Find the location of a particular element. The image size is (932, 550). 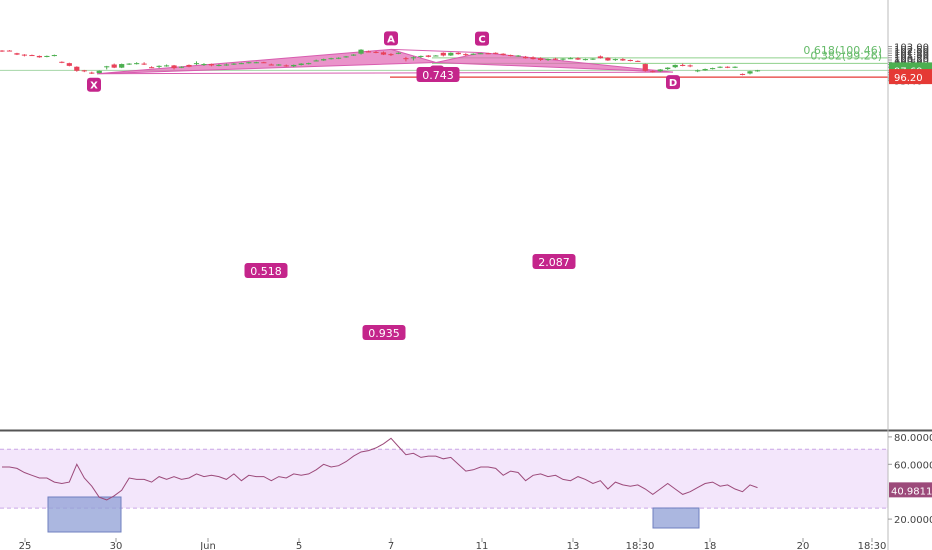

pattern-point-label: A is located at coordinates (391, 39).